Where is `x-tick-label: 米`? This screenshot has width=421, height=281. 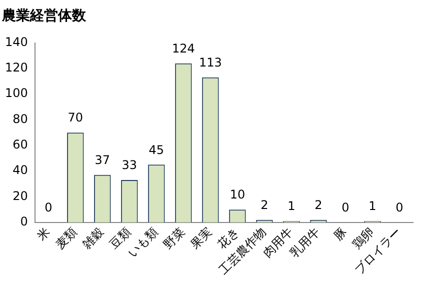
x-tick-label: 米 is located at coordinates (43, 234).